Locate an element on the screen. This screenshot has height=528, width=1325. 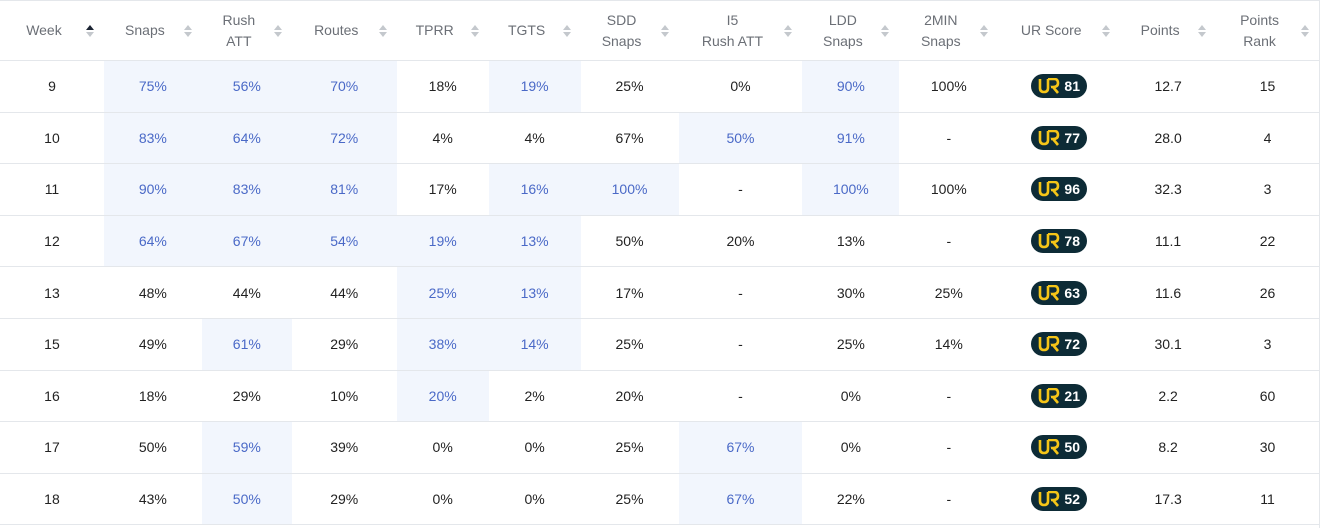
column-header-routes: Routes is located at coordinates (344, 30).